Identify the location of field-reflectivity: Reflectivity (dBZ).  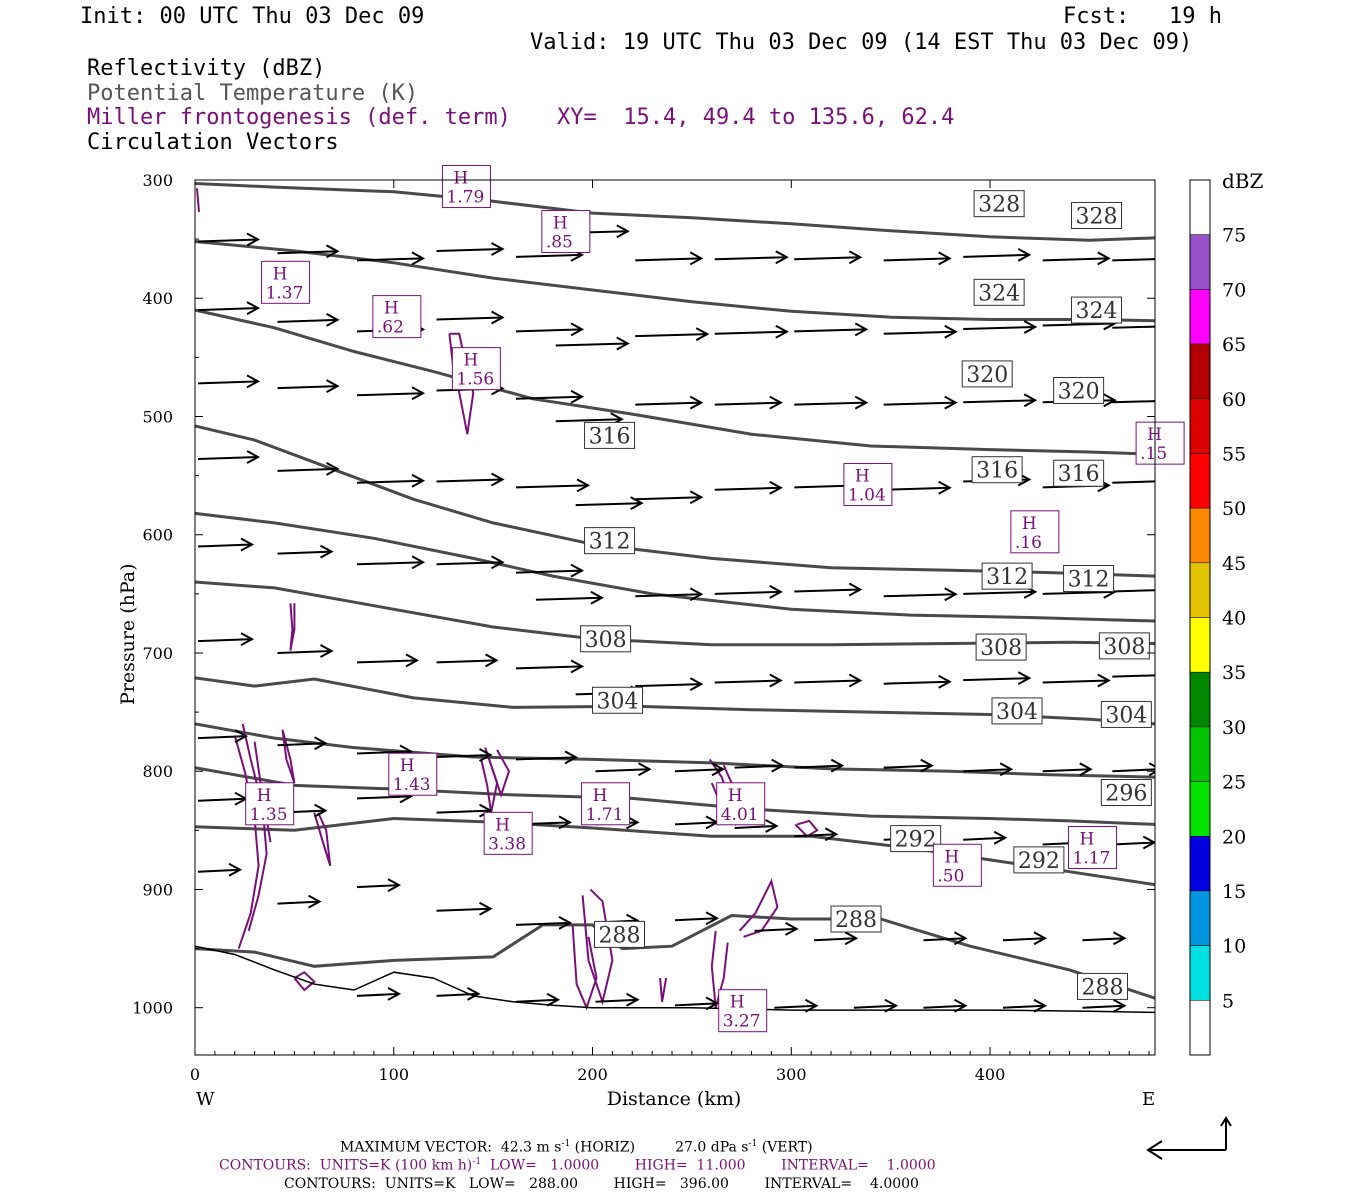
(206, 68).